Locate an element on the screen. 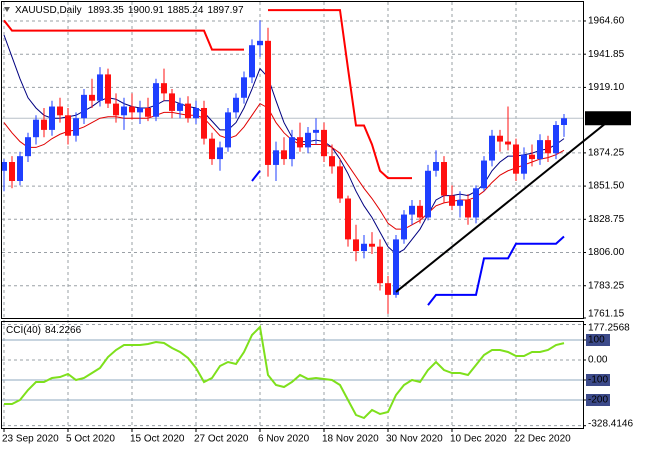 This screenshot has width=660, height=450. x-tick-label: 15 Oct 2020 is located at coordinates (157, 439).